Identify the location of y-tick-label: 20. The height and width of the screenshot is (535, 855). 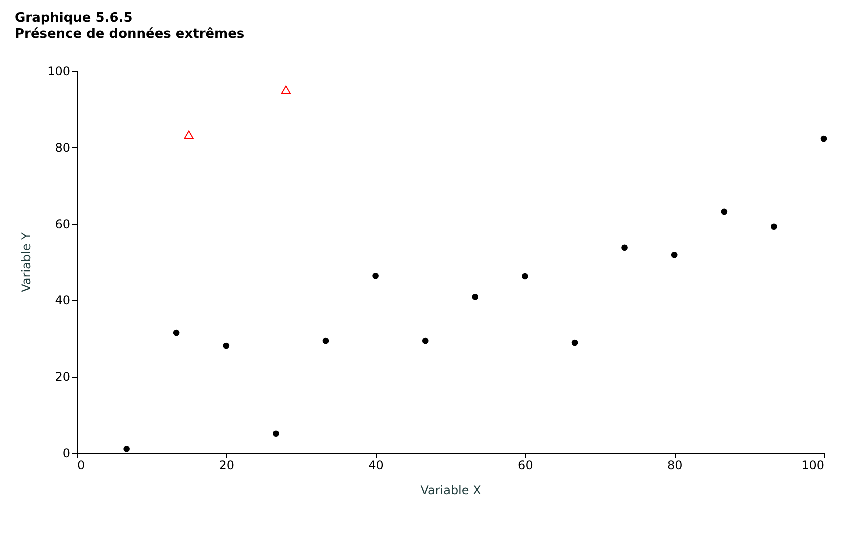
(62, 377).